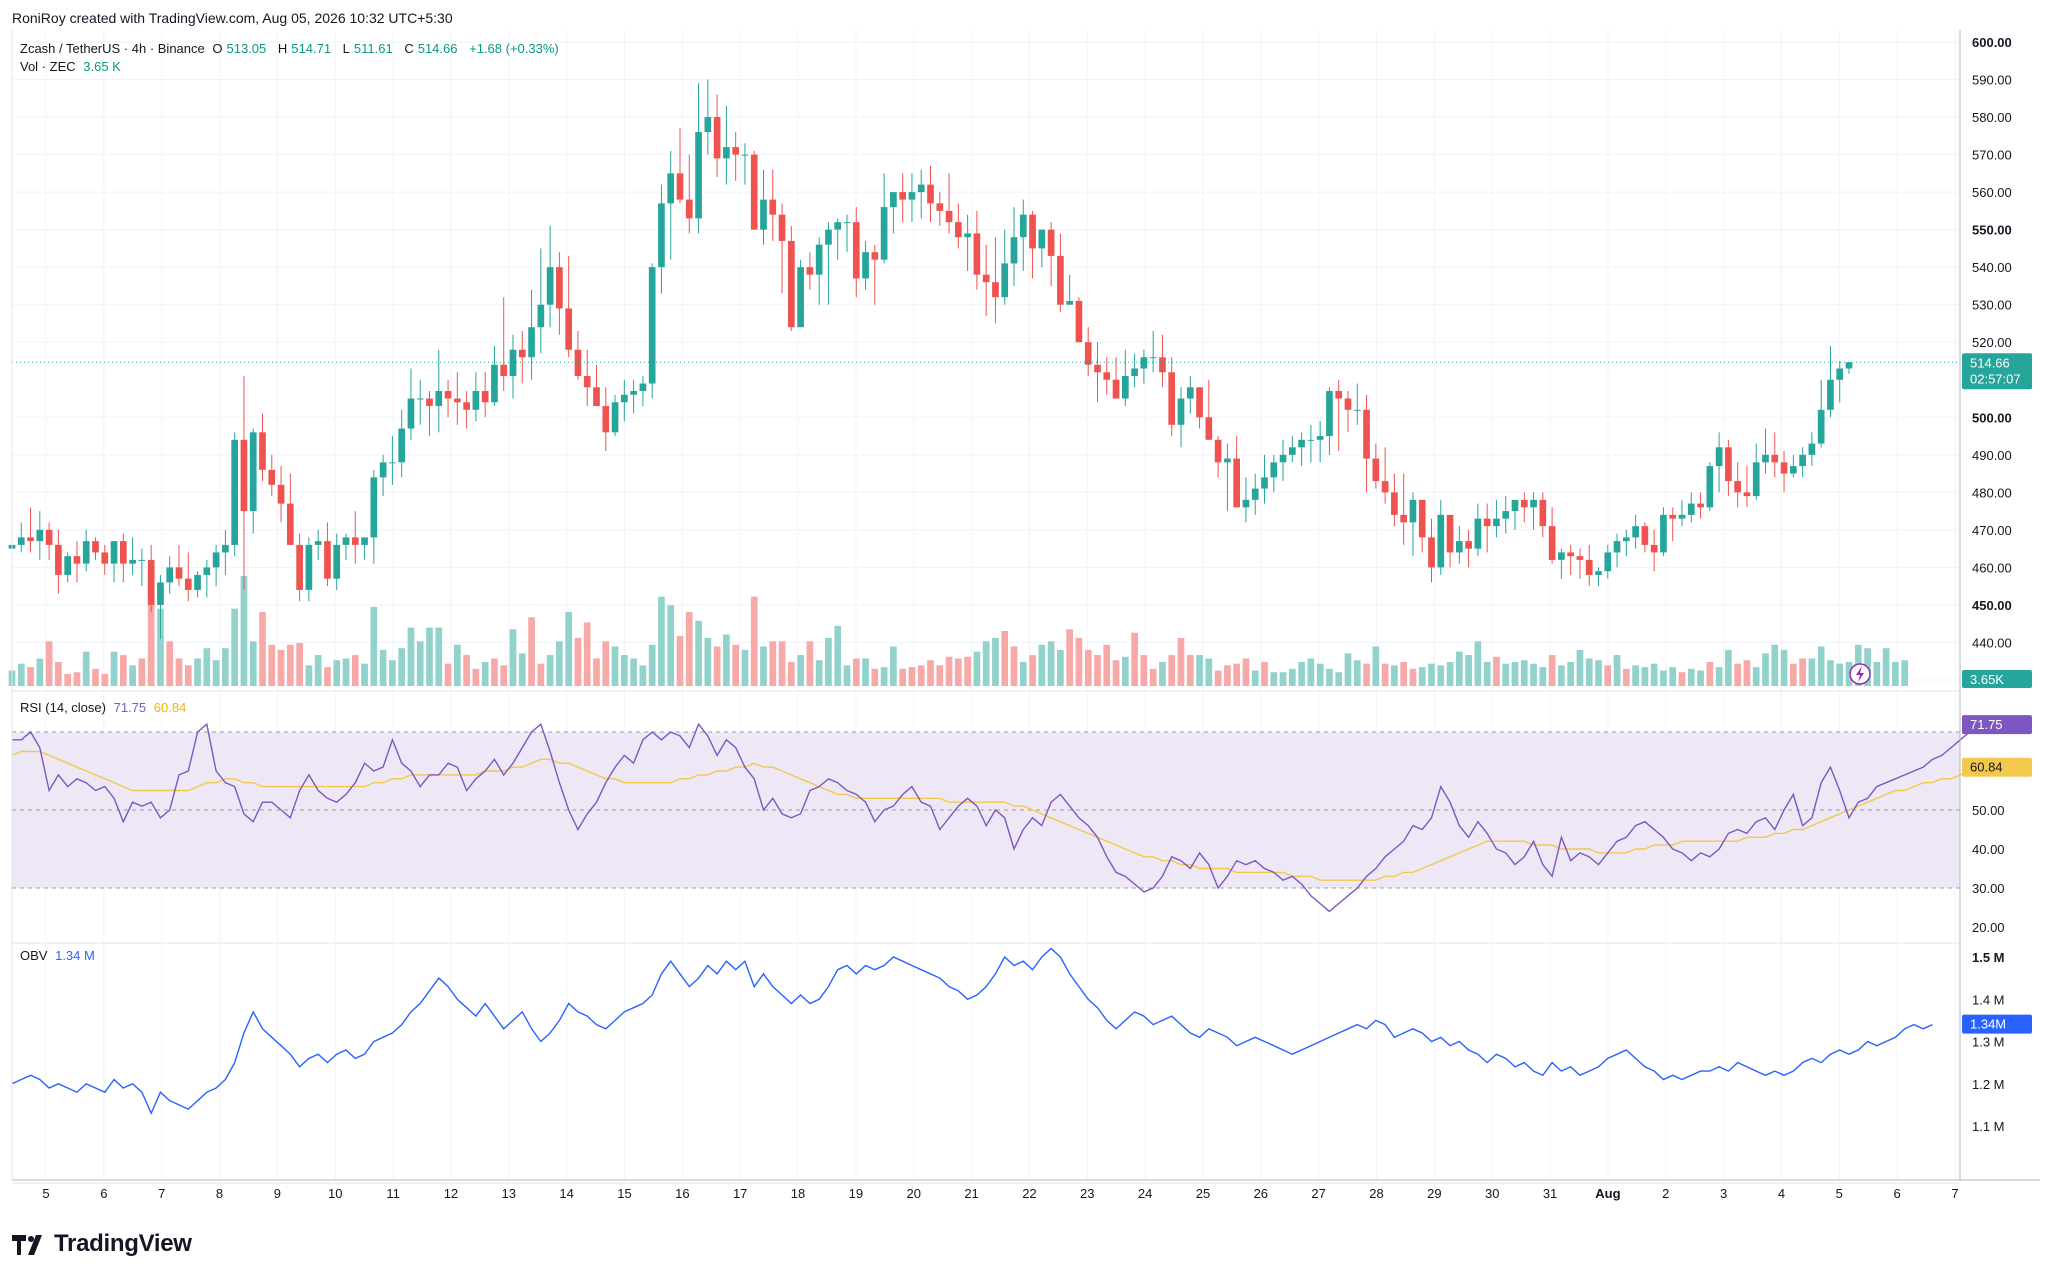 The width and height of the screenshot is (2048, 1278). I want to click on tradingview-logo: TradingView, so click(102, 1244).